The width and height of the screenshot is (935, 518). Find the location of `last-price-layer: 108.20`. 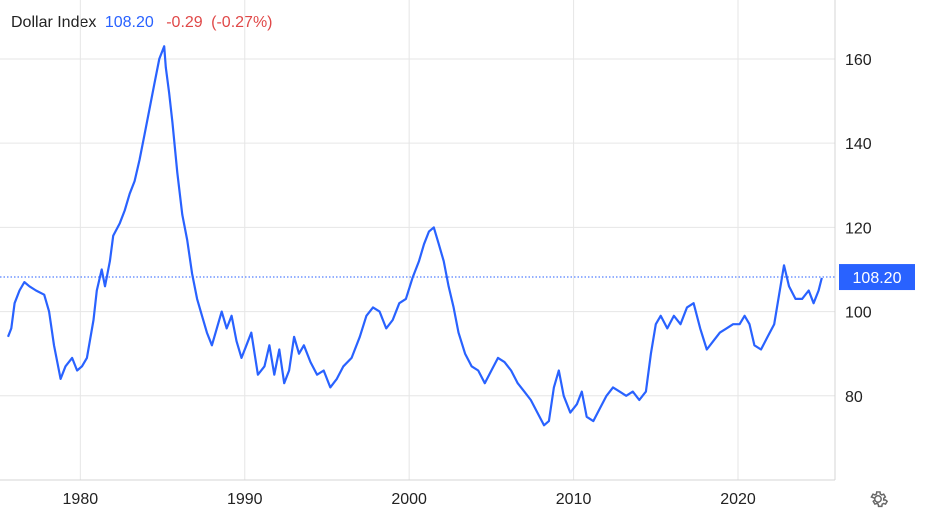

last-price-layer: 108.20 is located at coordinates (457, 277).